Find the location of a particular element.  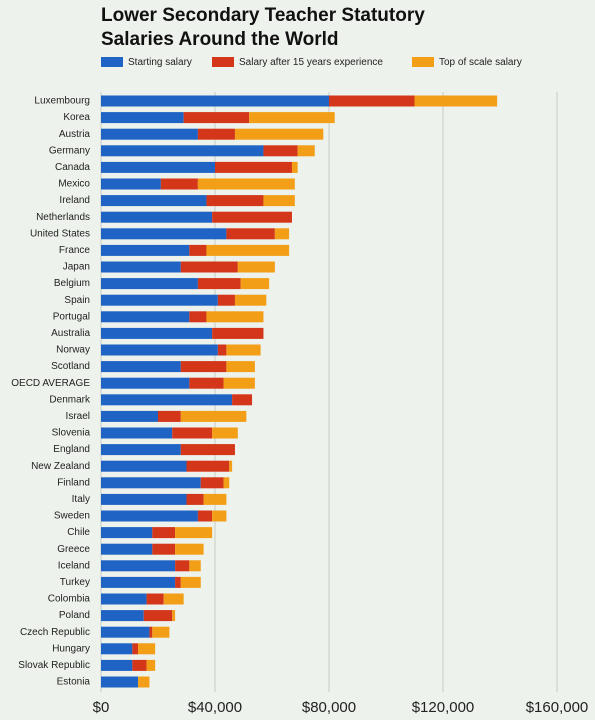

x-tick-label: $40,000 is located at coordinates (215, 707).